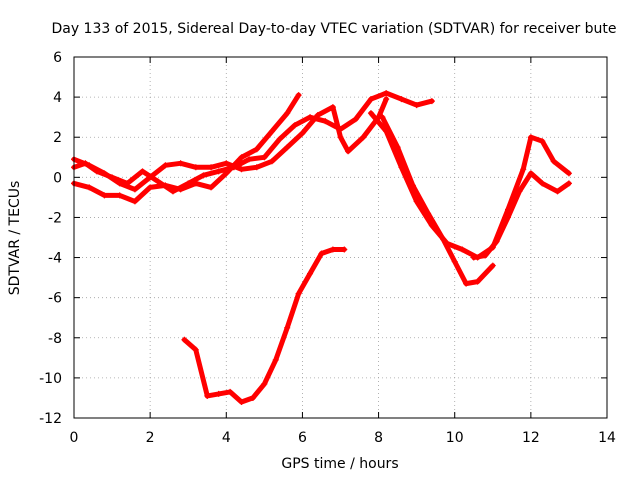 The width and height of the screenshot is (640, 480). What do you see at coordinates (50, 379) in the screenshot?
I see `y-tick-label: -10` at bounding box center [50, 379].